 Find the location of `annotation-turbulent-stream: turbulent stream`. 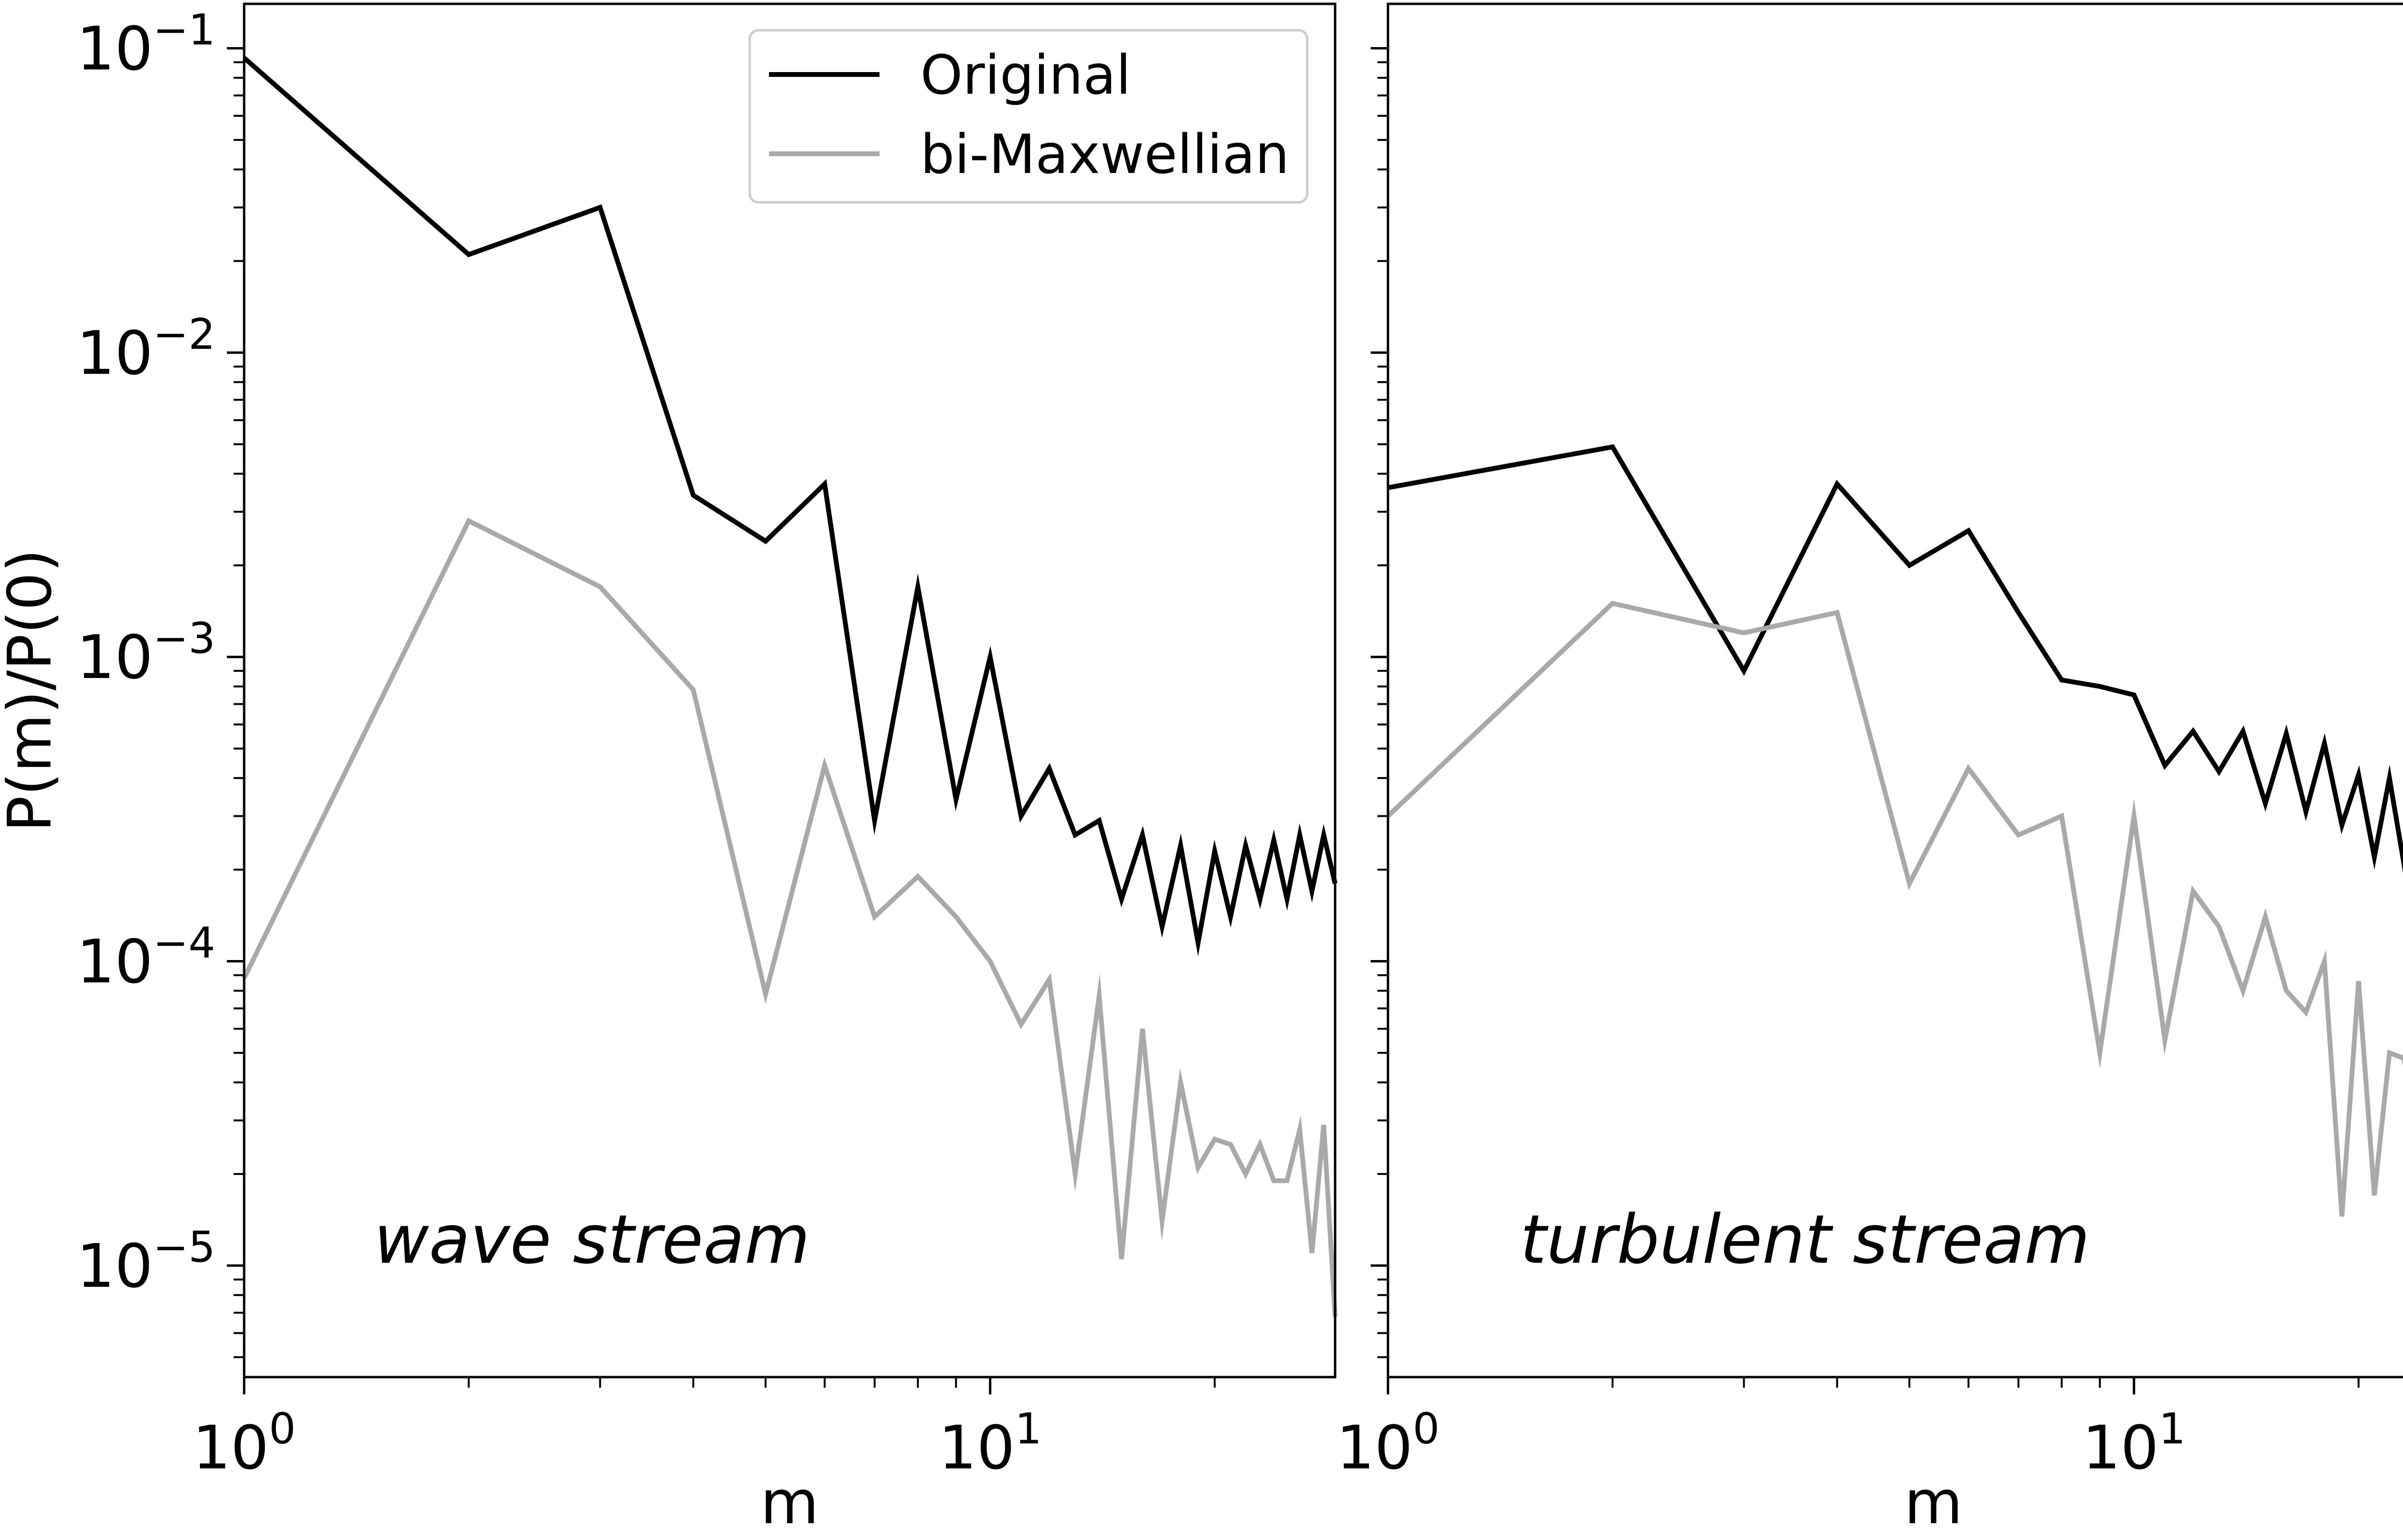

annotation-turbulent-stream: turbulent stream is located at coordinates (1805, 1240).